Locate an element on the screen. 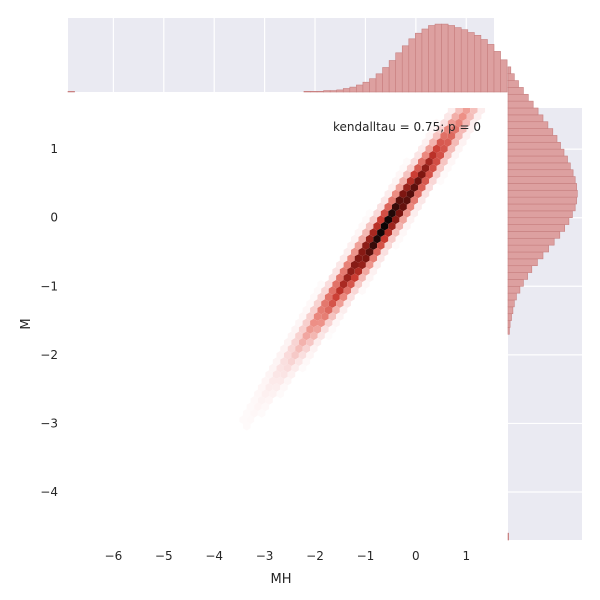 The width and height of the screenshot is (600, 600). x-tick-label: −2 is located at coordinates (315, 556).